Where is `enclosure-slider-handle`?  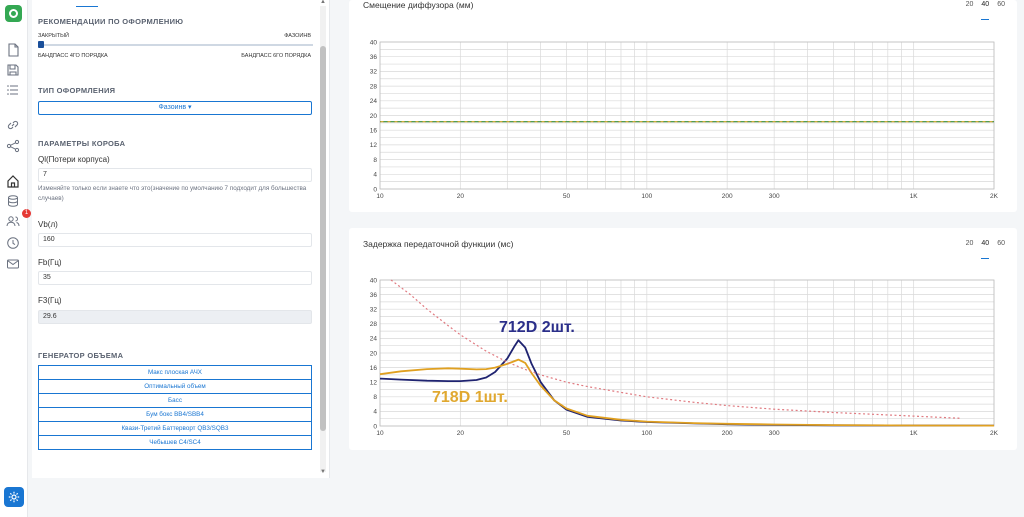
enclosure-slider-handle is located at coordinates (41, 44).